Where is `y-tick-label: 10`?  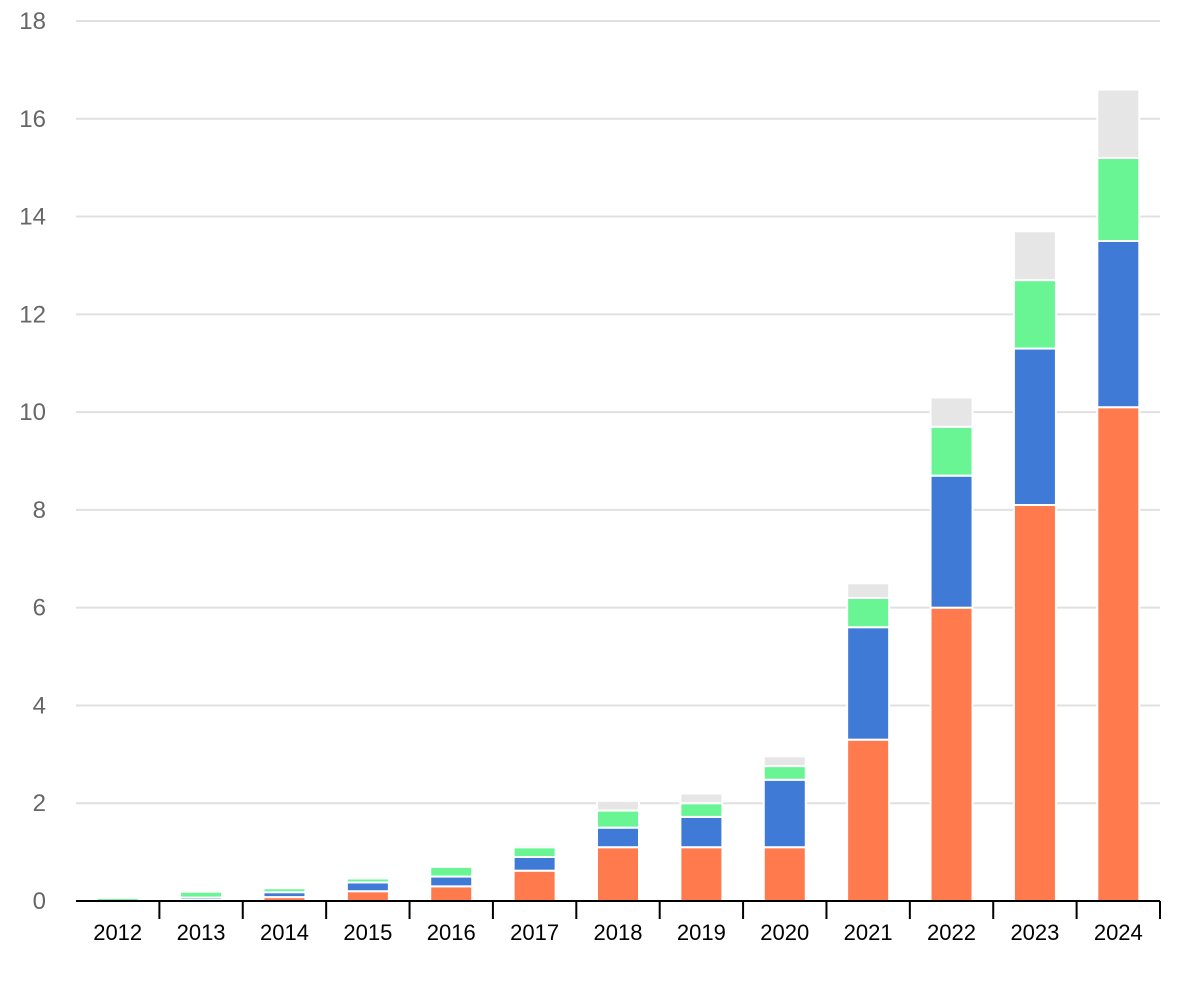
y-tick-label: 10 is located at coordinates (32, 412).